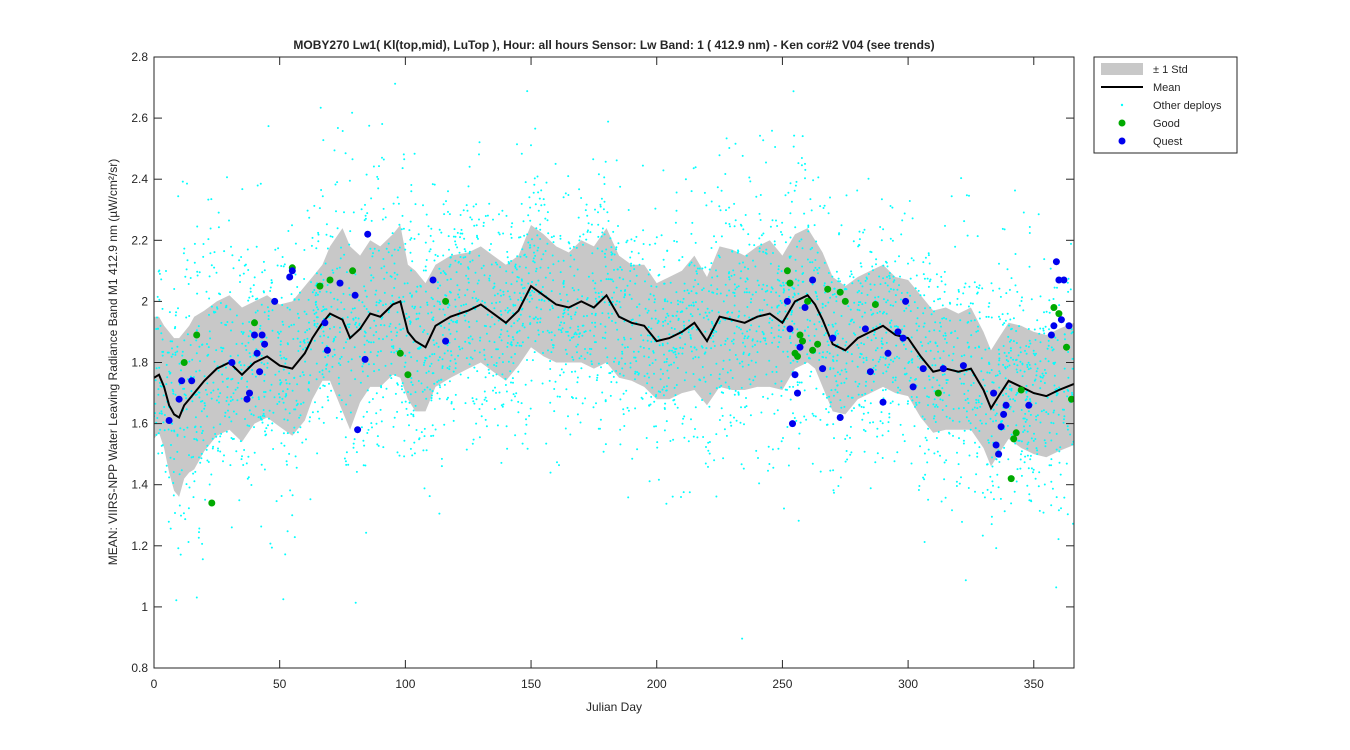  Describe the element at coordinates (614, 707) in the screenshot. I see `x-axis-label: Julian Day` at that location.